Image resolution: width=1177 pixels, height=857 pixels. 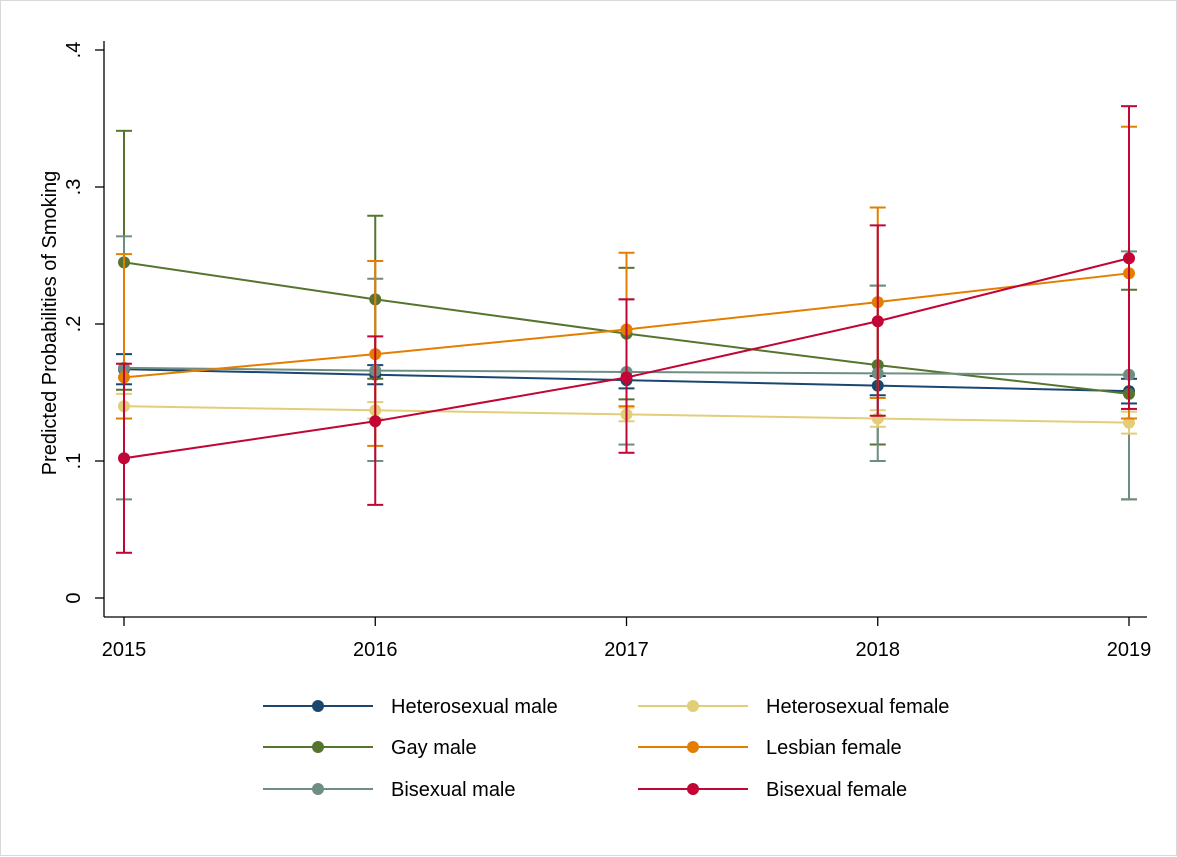 I want to click on x-tick-label: 2016, so click(x=375, y=650).